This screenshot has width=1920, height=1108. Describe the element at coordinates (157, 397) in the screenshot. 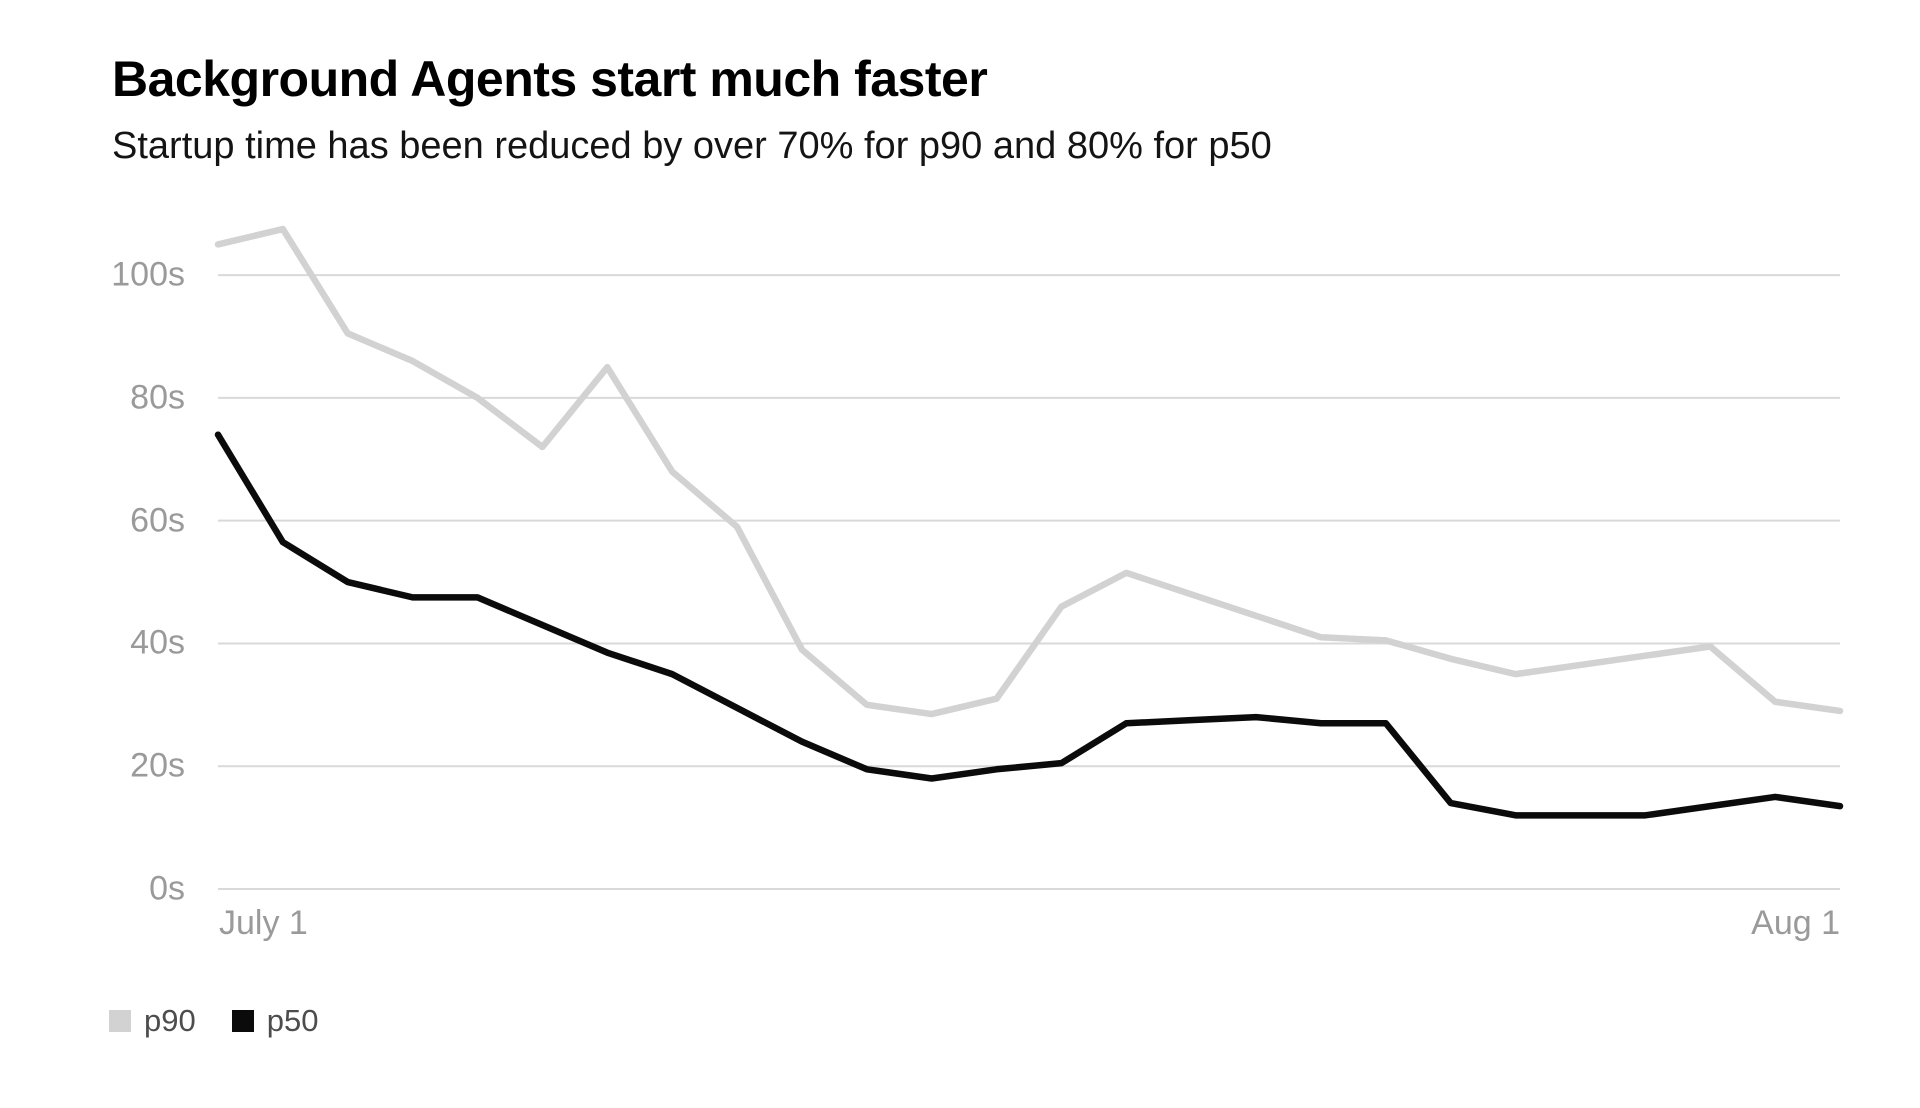

I see `y-axis-tick-label-80s: 80s` at that location.